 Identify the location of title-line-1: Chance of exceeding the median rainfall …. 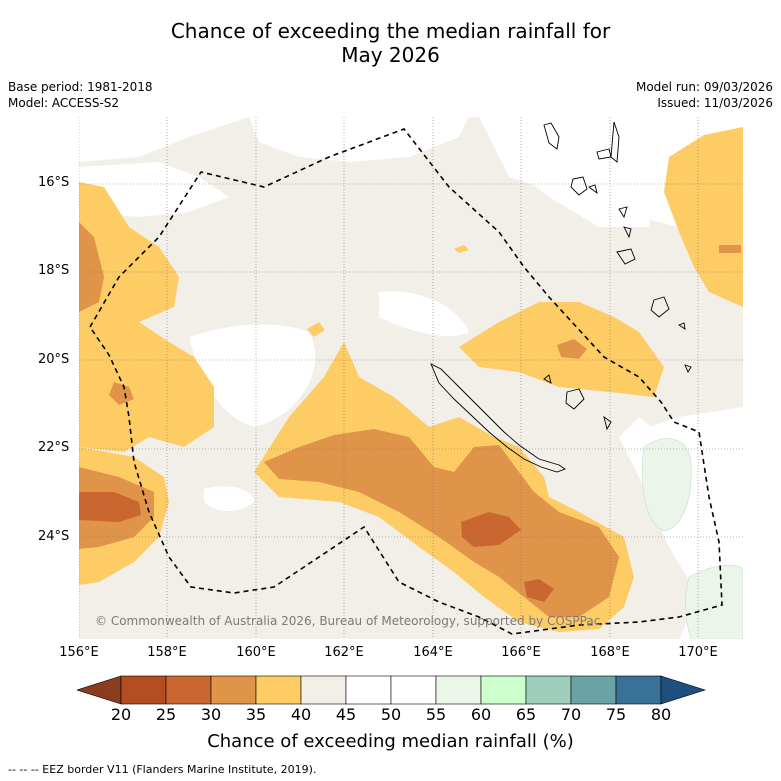
(390, 31).